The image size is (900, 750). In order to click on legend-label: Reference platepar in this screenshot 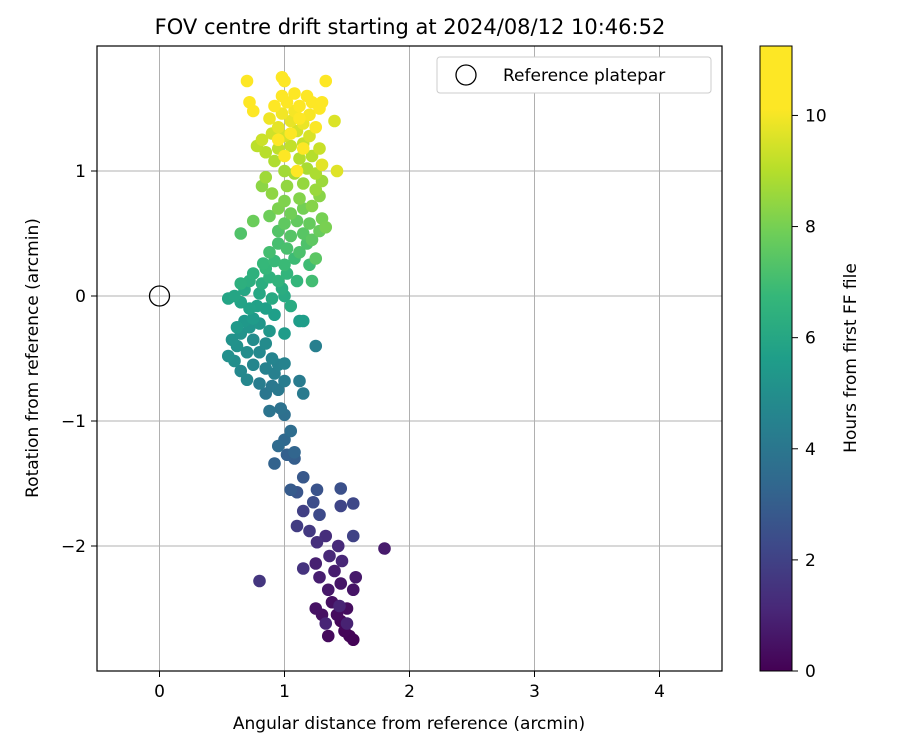, I will do `click(584, 76)`.